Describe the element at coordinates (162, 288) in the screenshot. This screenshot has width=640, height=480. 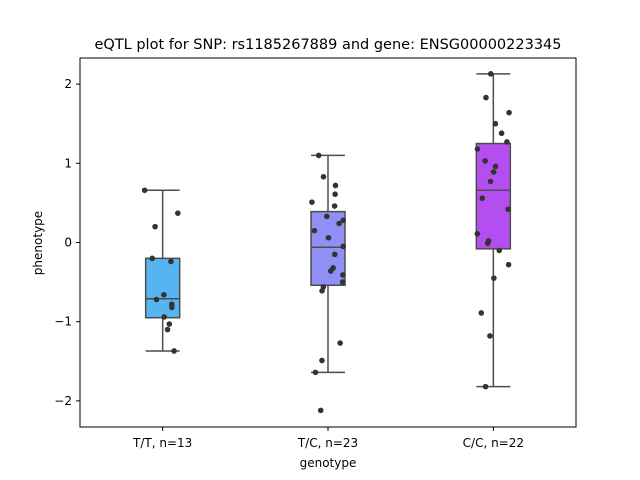
I see `box` at that location.